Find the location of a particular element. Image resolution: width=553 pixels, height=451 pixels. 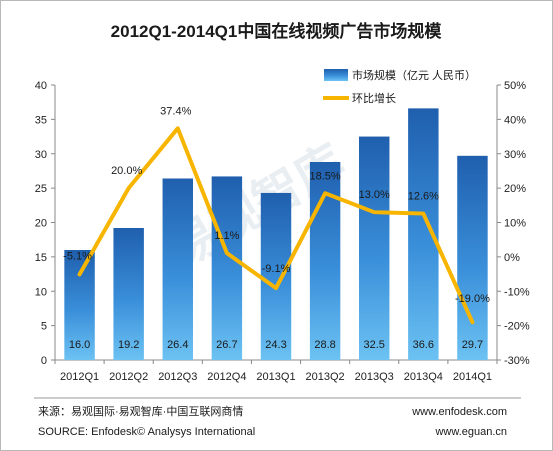

legend-bar-swatch is located at coordinates (336, 75).